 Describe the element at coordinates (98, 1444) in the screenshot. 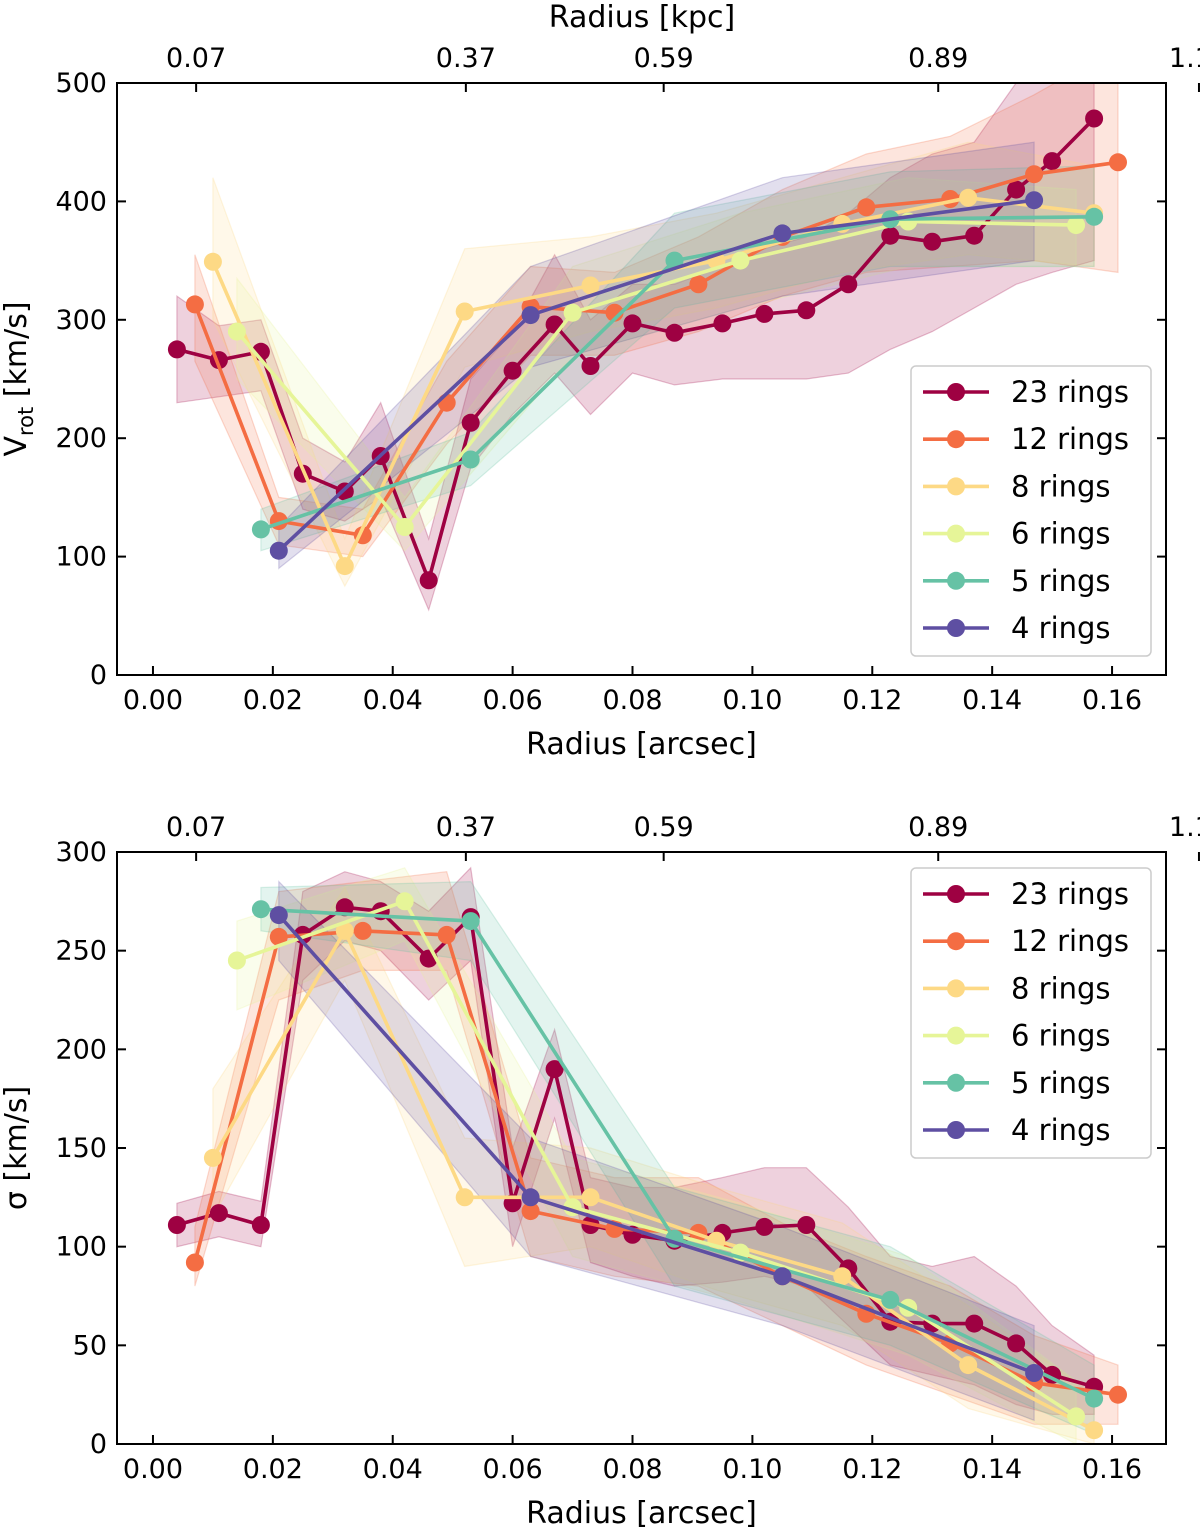

I see `sigma-ytick-label-0: 0` at that location.